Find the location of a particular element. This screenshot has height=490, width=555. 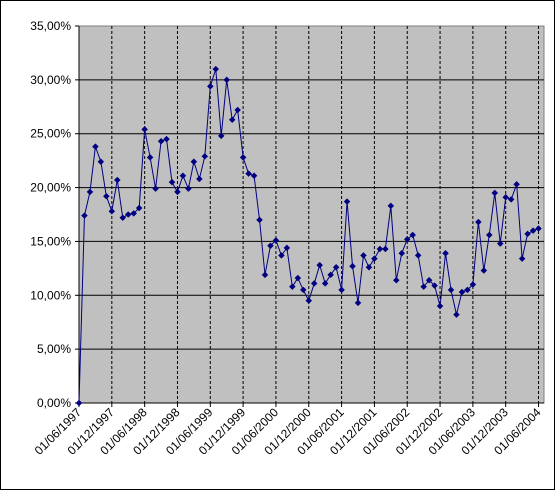

y-tick-label: 5,00% is located at coordinates (54, 349).